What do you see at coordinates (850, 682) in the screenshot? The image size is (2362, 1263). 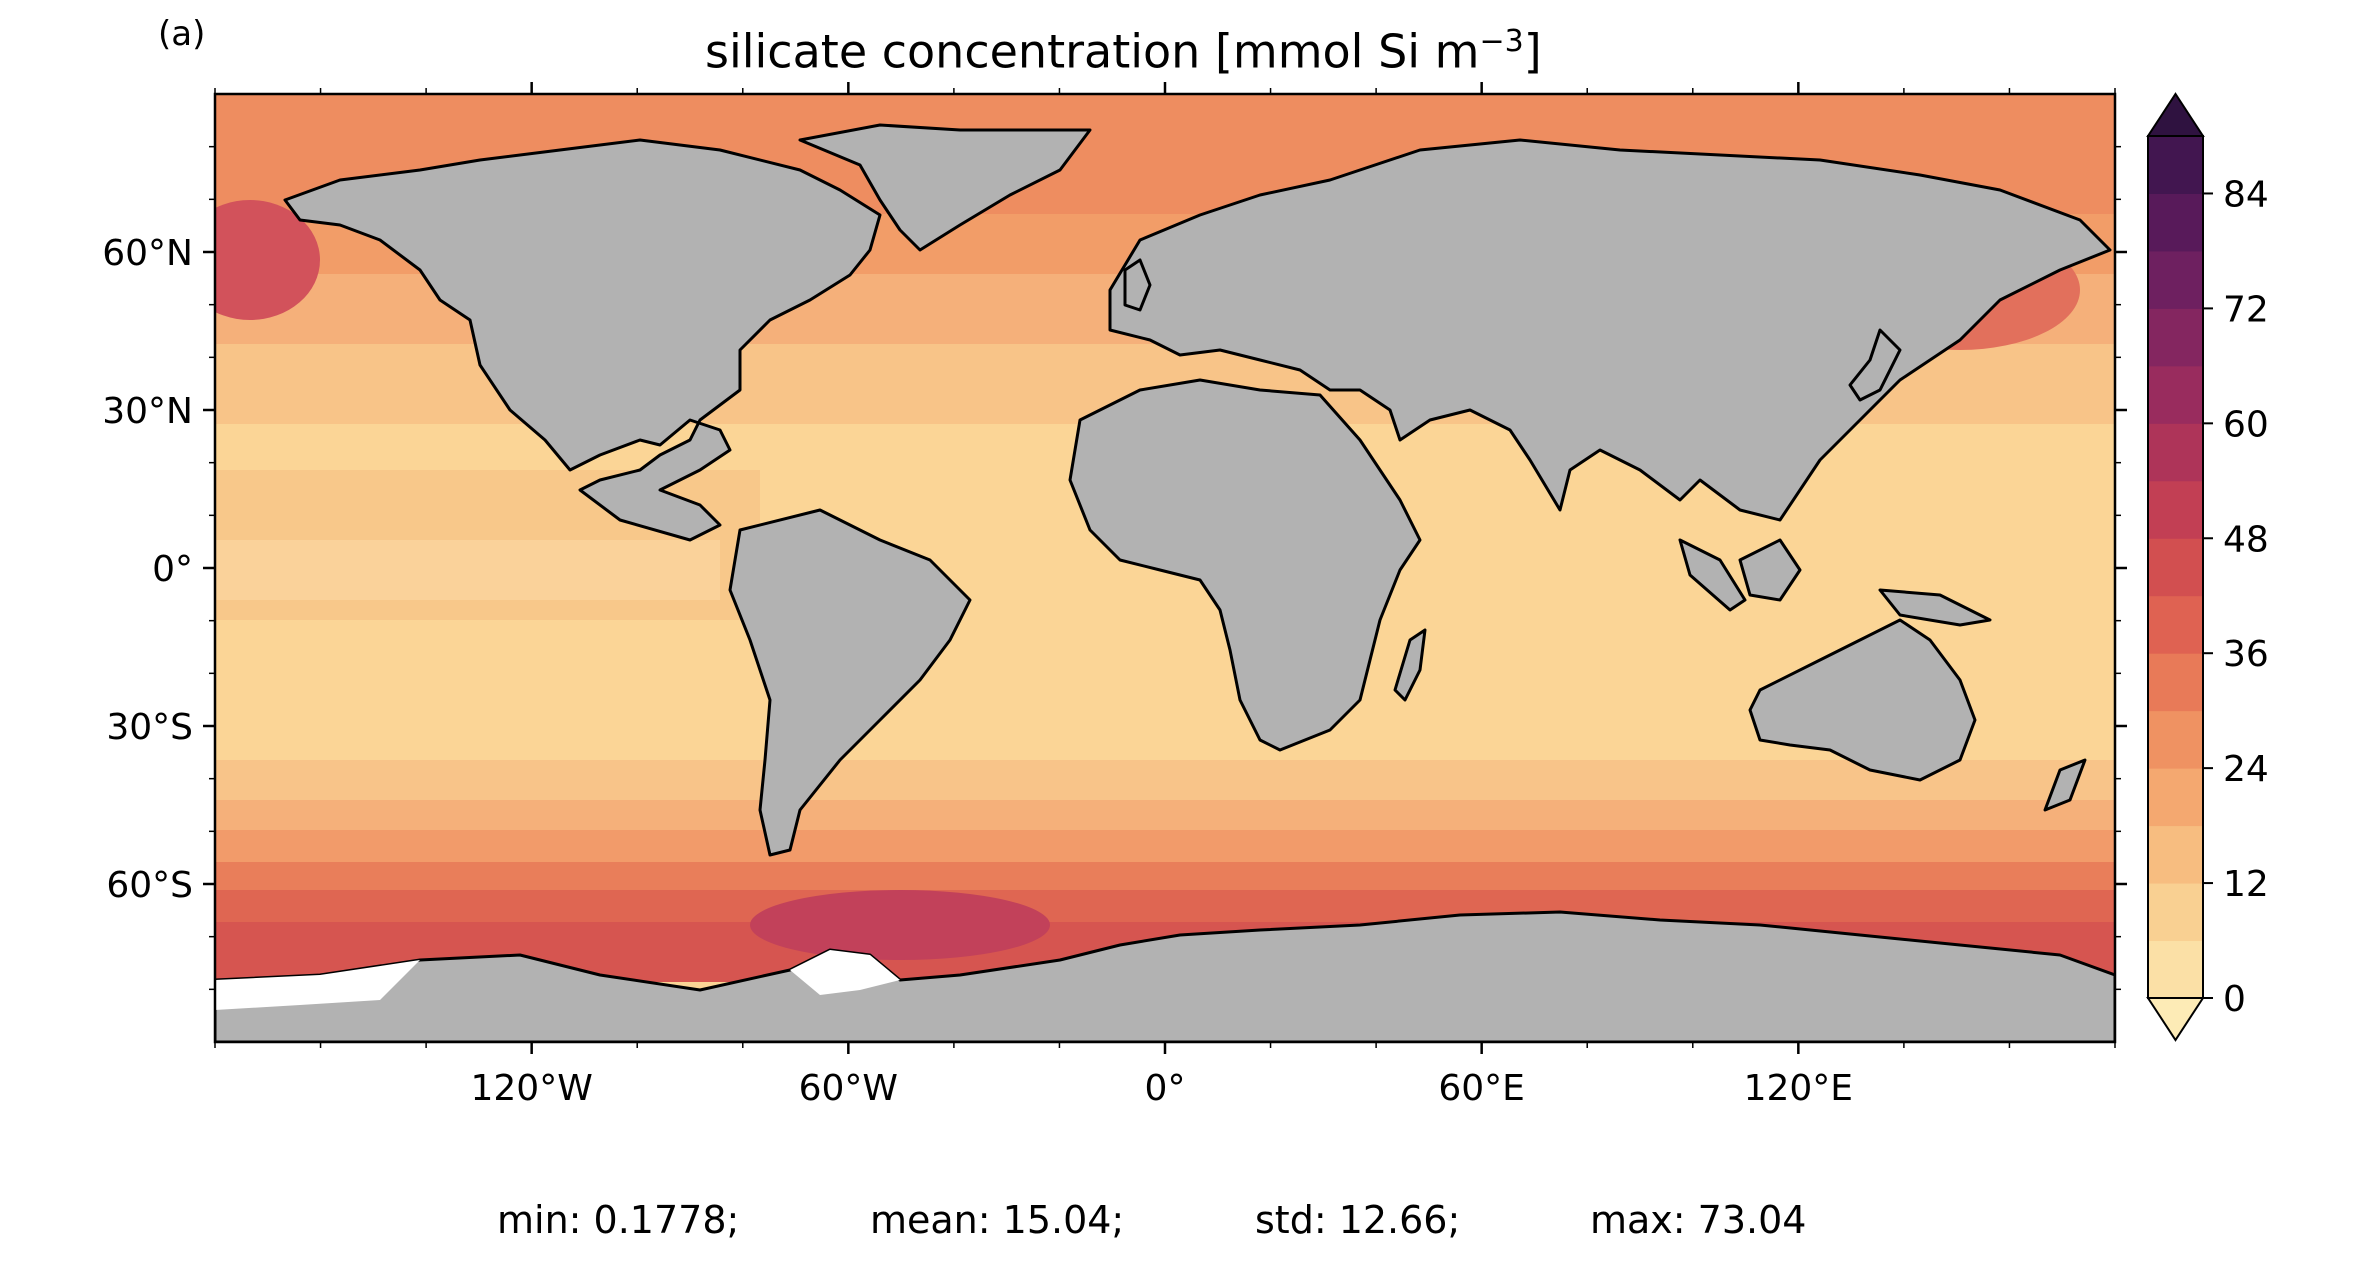 I see `land-south-america` at bounding box center [850, 682].